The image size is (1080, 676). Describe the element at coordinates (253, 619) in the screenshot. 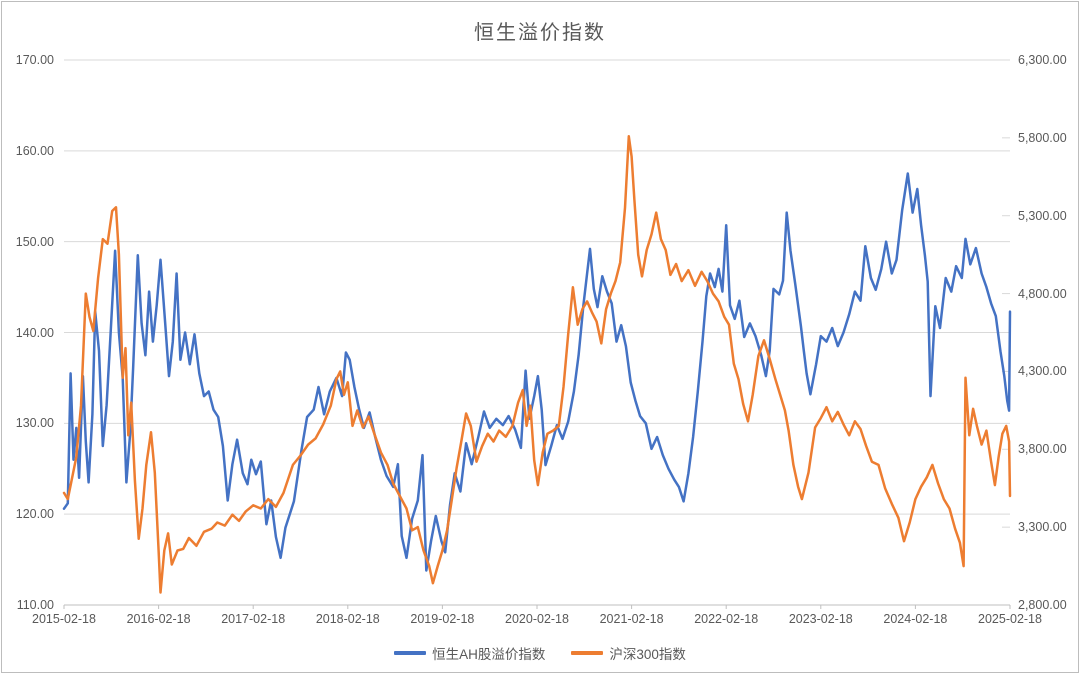

I see `x-axis-tick-label: 2017-02-18` at that location.